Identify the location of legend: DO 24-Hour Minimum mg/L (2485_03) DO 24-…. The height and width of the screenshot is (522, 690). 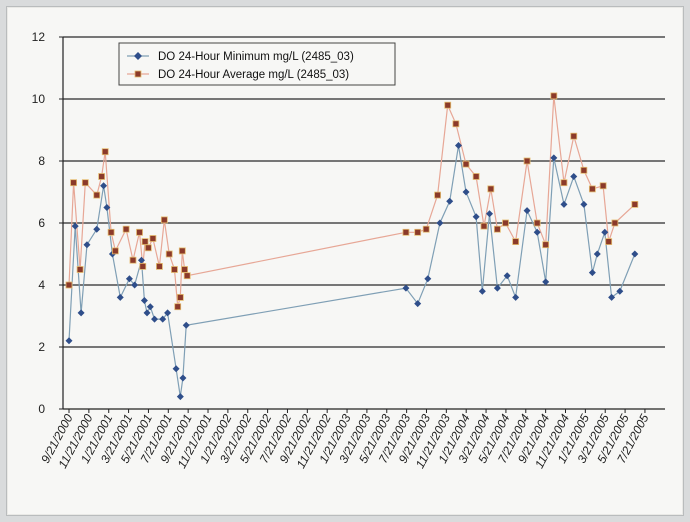
(257, 64).